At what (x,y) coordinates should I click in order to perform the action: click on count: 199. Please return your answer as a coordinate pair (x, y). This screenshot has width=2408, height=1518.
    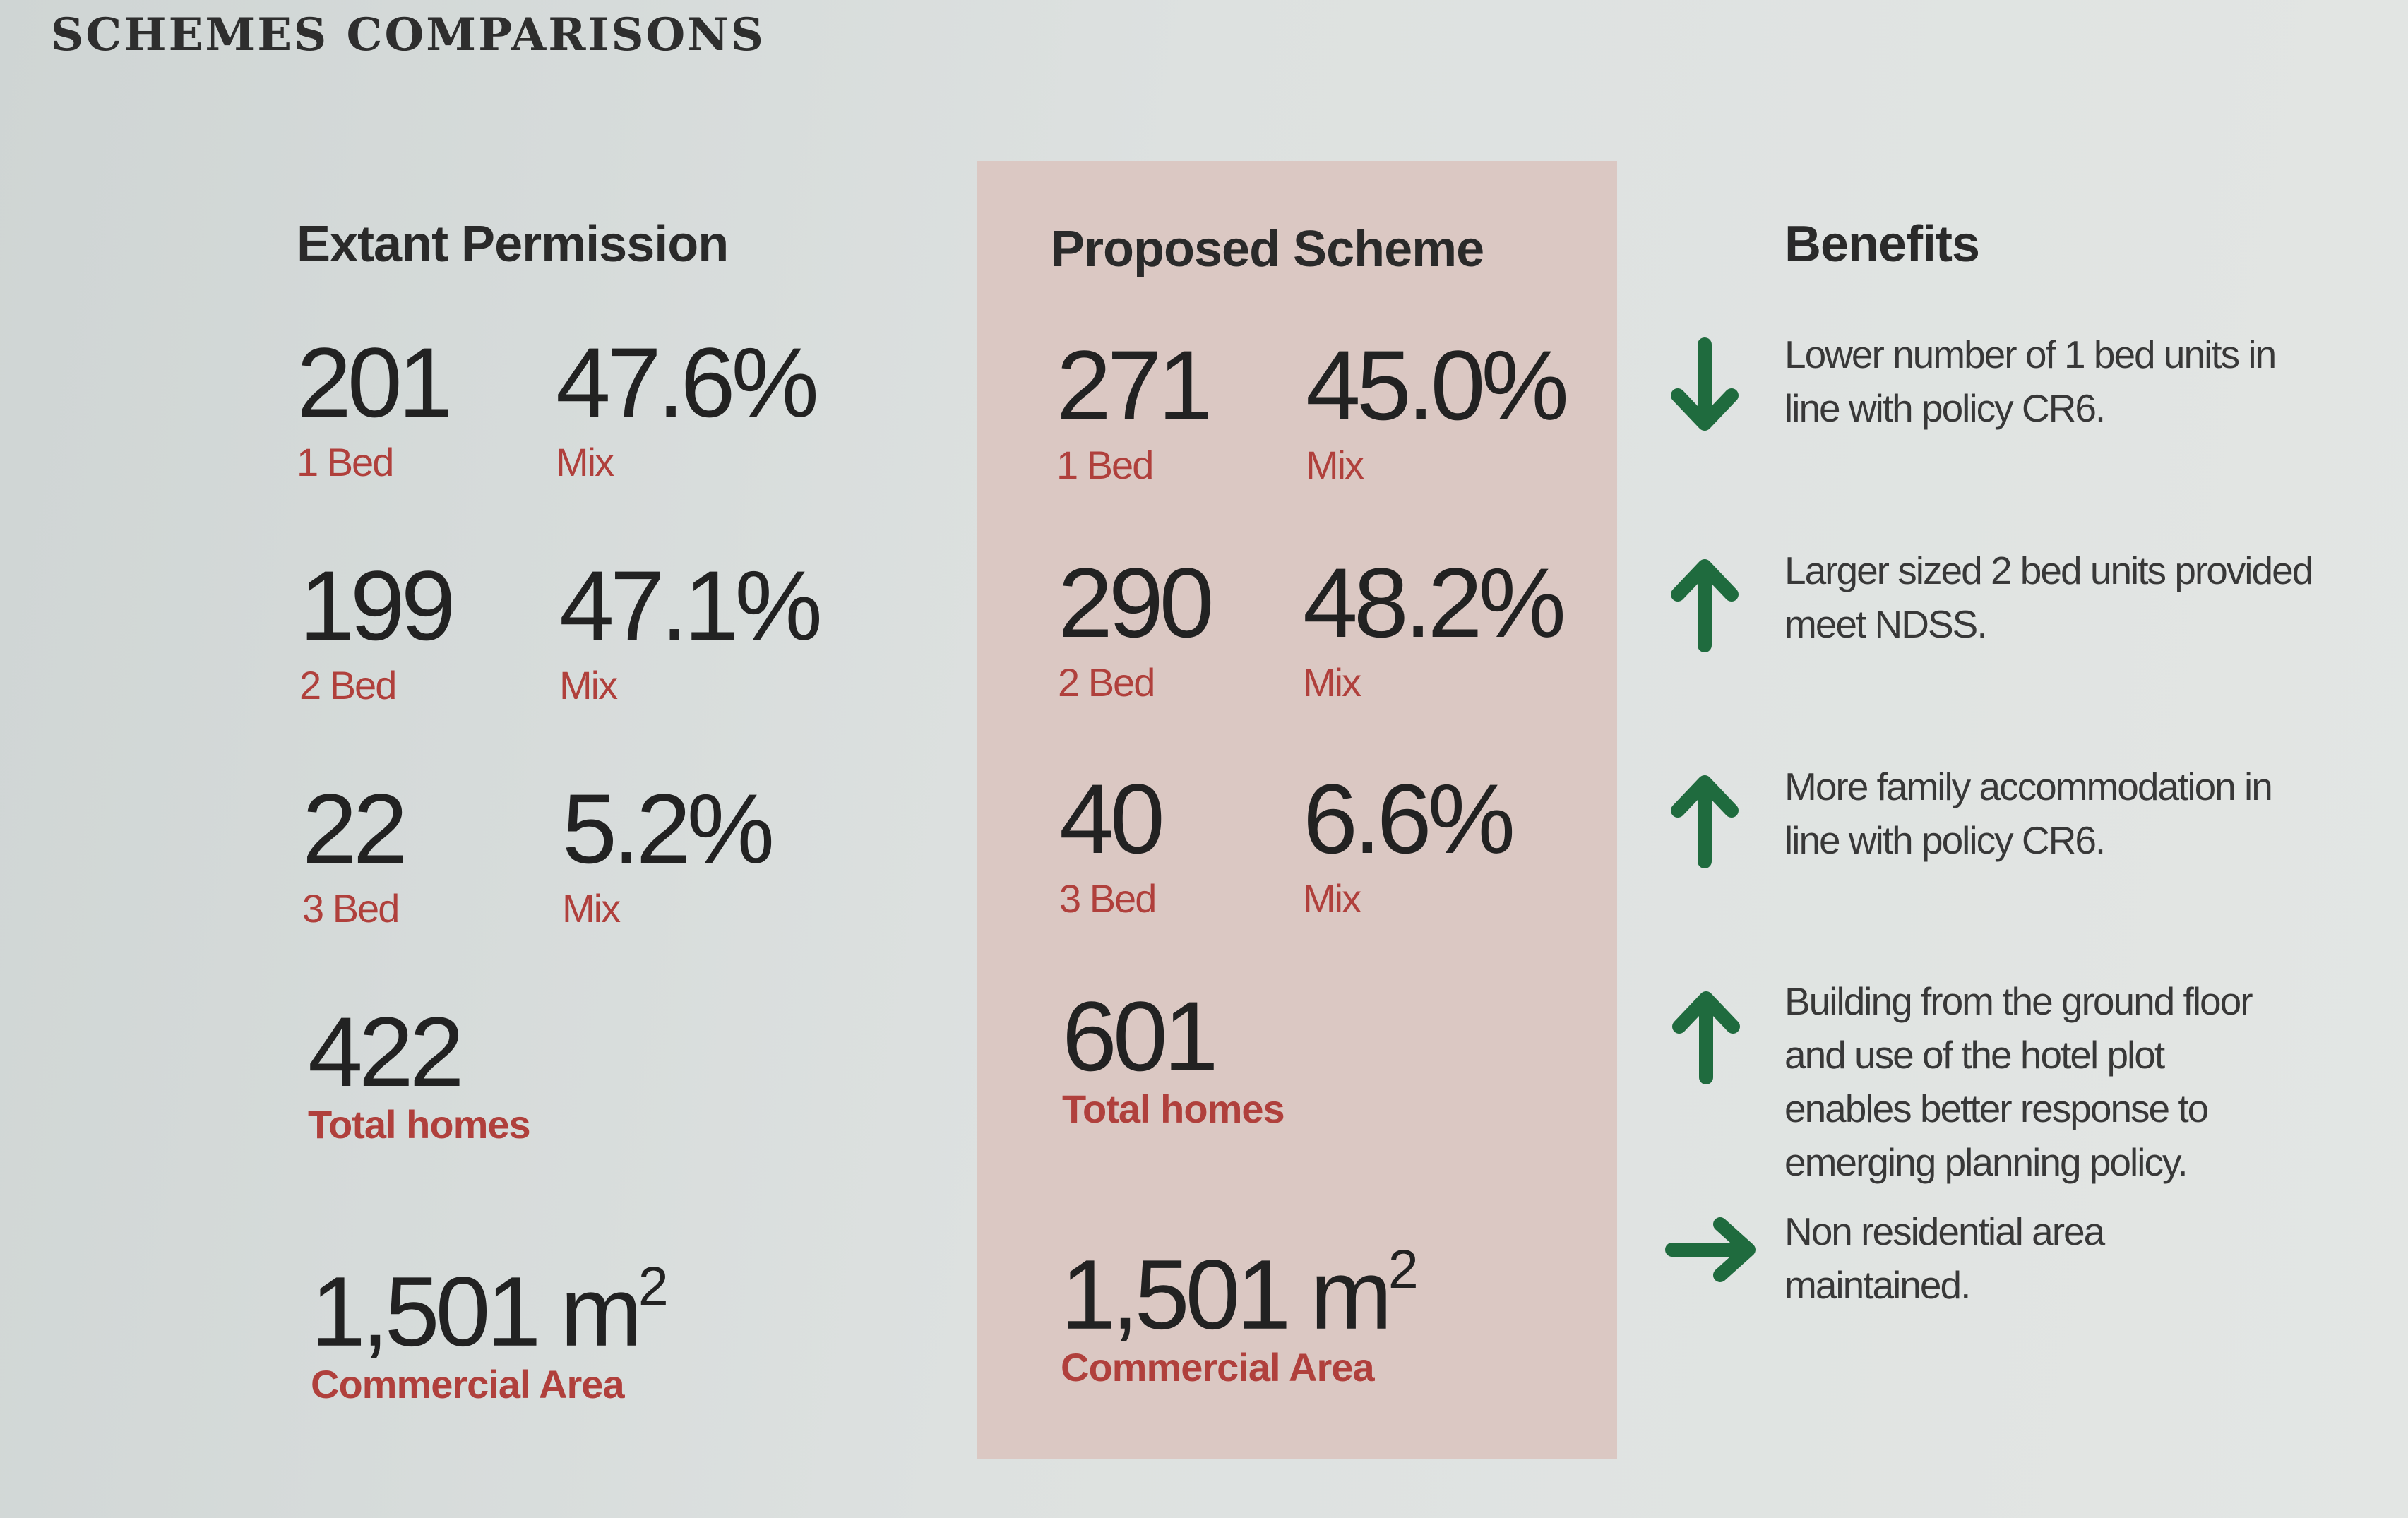
    Looking at the image, I should click on (377, 605).